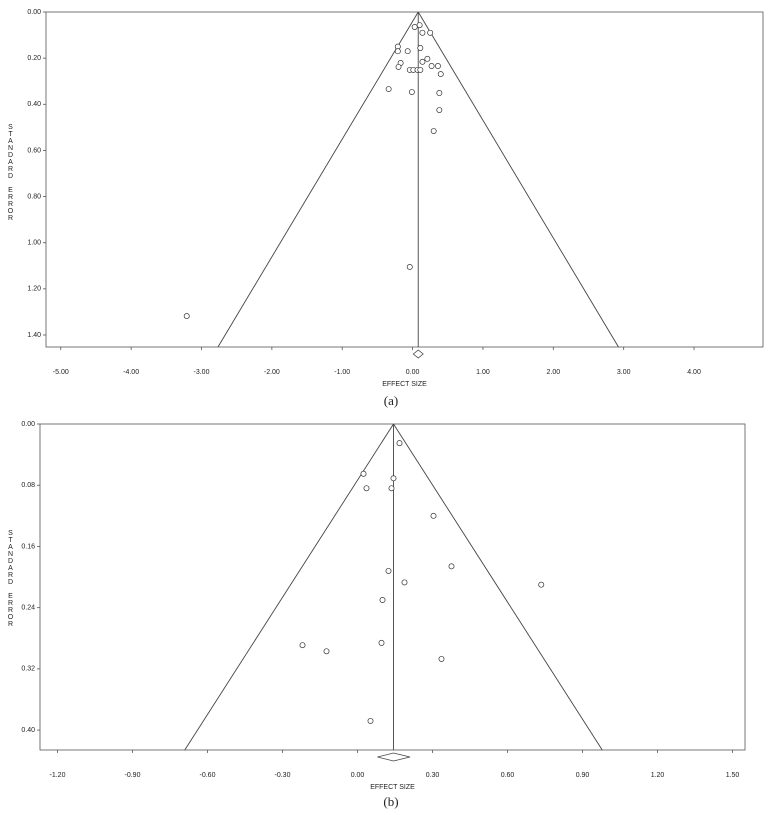 This screenshot has width=773, height=815. What do you see at coordinates (58, 775) in the screenshot?
I see `x-tick-label: -1.20` at bounding box center [58, 775].